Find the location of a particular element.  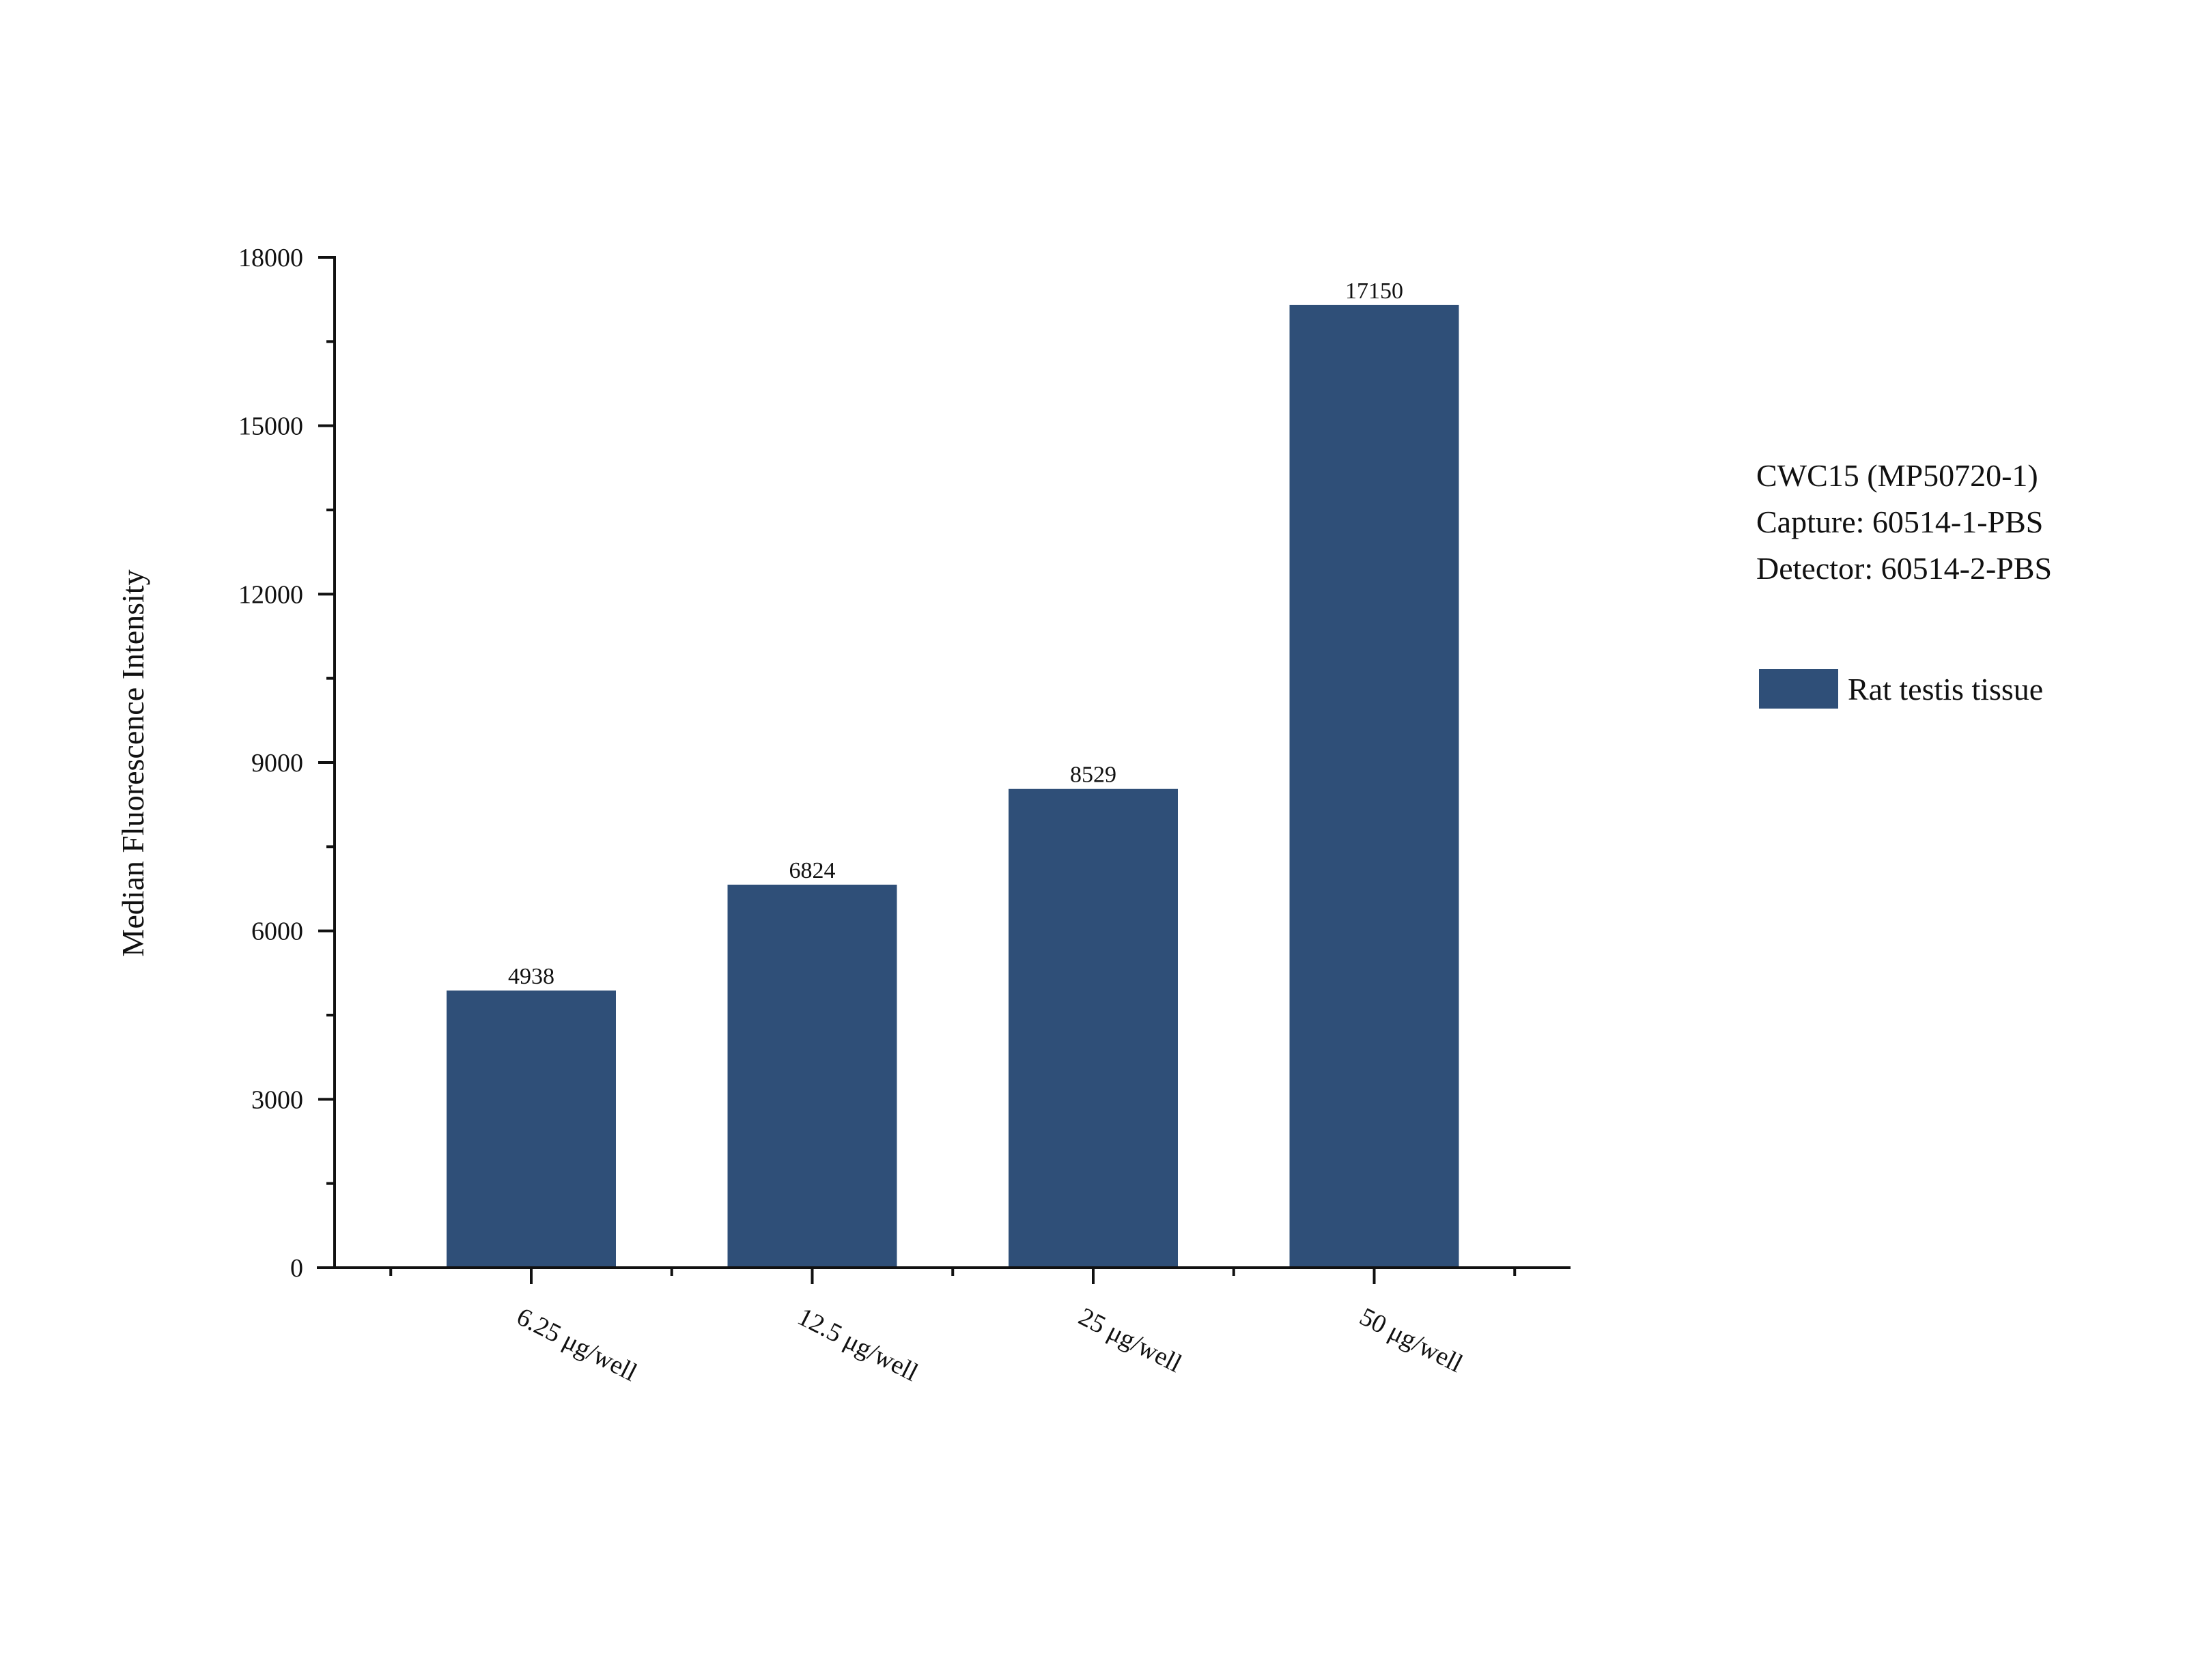

y-tick-label: 6000 is located at coordinates (277, 931).